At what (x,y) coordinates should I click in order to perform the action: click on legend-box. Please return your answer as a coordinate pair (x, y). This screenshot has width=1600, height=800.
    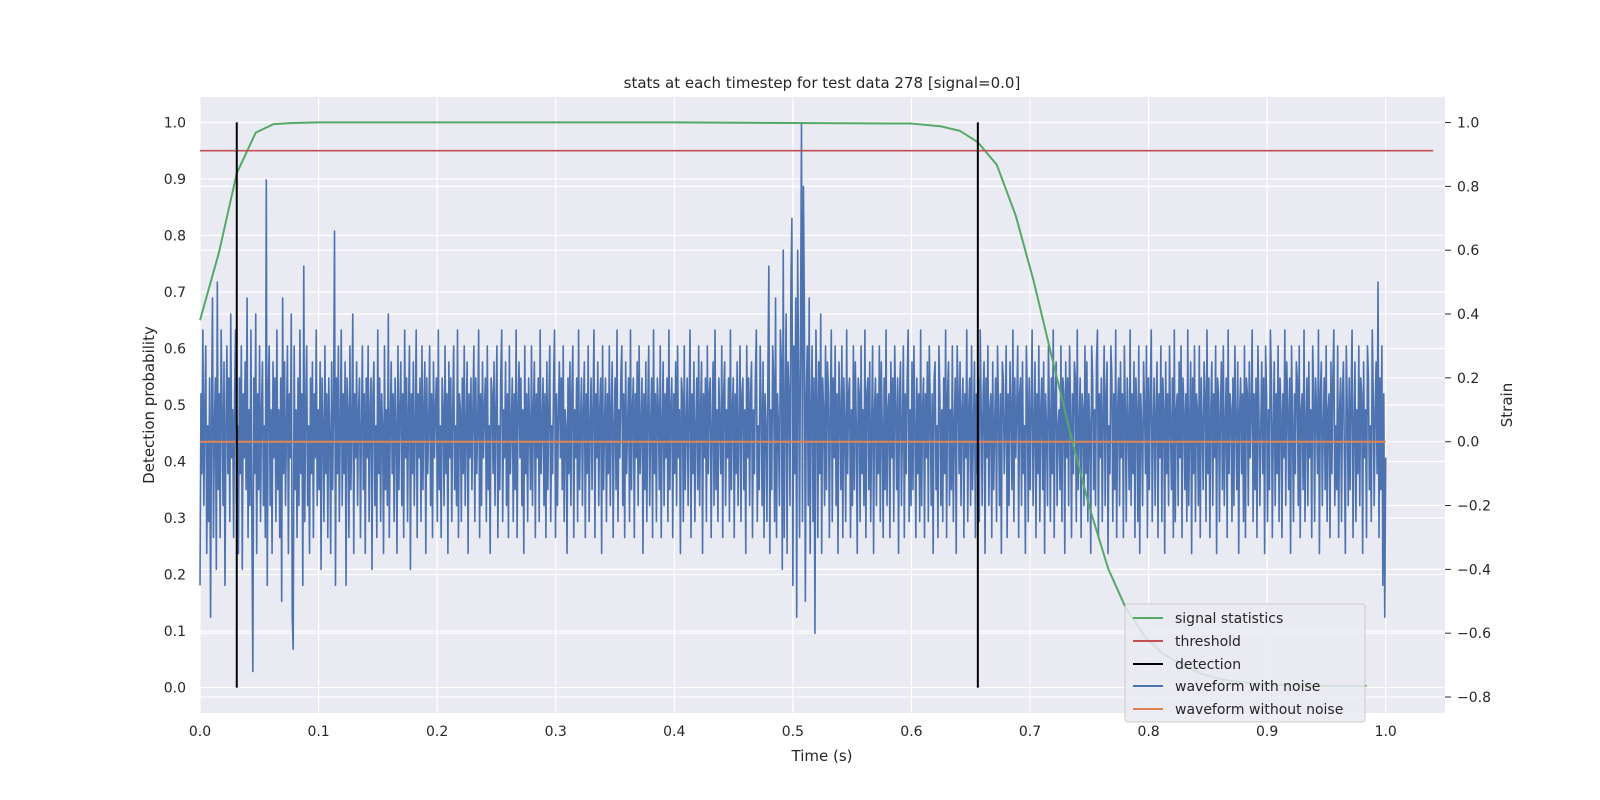
    Looking at the image, I should click on (1245, 663).